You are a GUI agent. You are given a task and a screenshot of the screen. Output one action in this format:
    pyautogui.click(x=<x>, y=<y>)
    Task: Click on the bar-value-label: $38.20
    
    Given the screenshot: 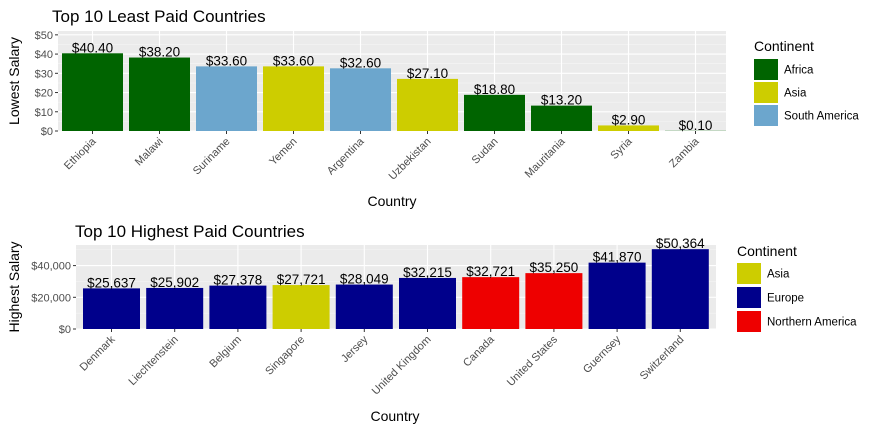 What is the action you would take?
    pyautogui.click(x=159, y=52)
    